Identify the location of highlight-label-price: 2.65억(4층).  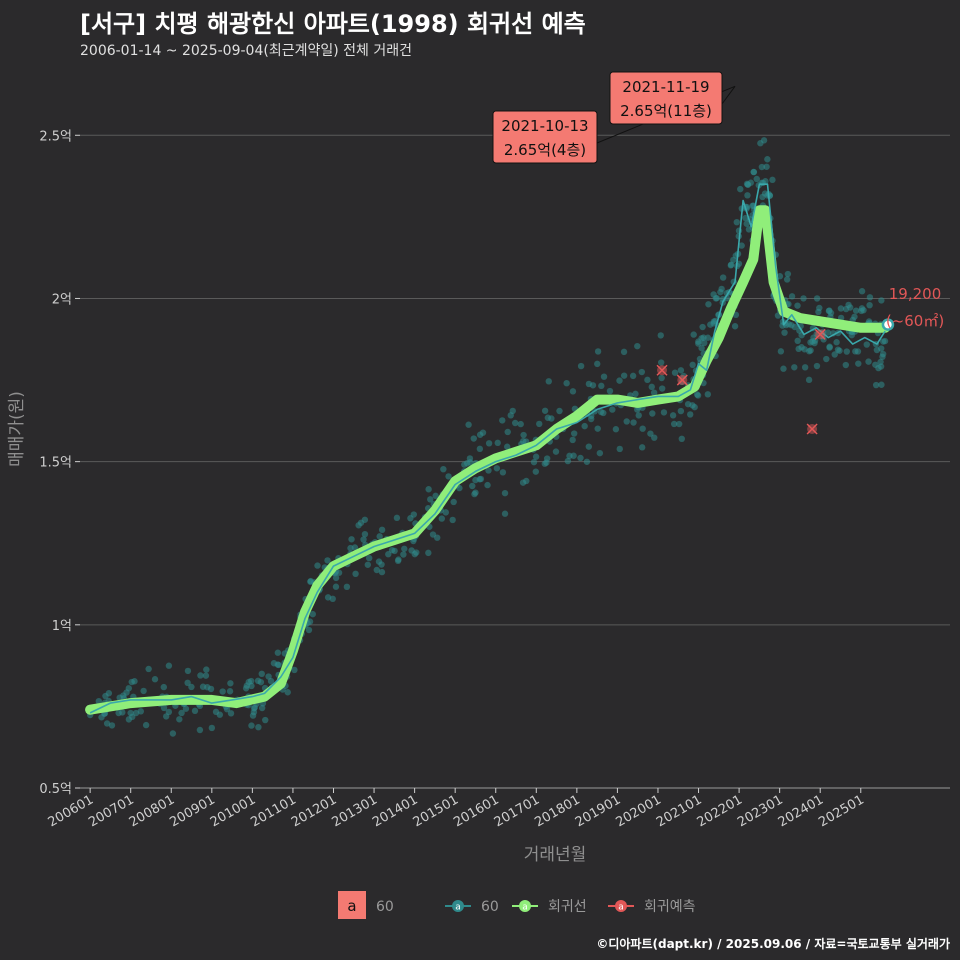
(545, 150).